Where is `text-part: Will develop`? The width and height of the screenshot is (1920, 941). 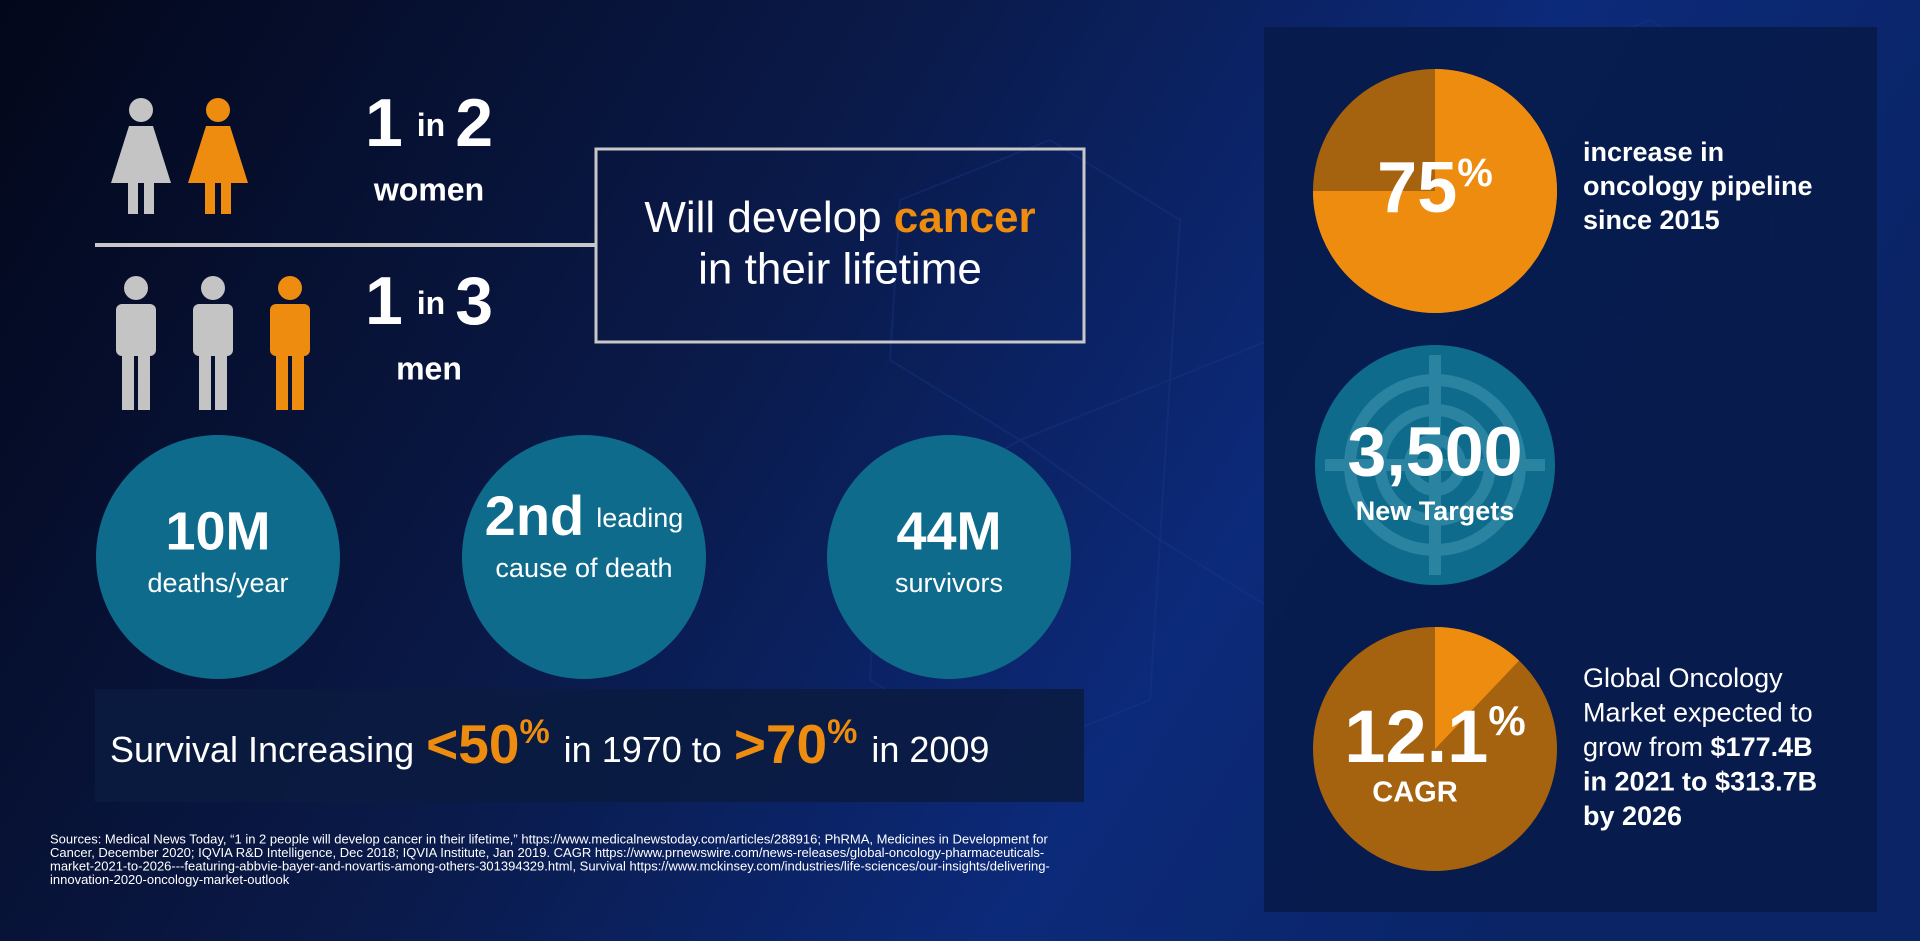 text-part: Will develop is located at coordinates (768, 217).